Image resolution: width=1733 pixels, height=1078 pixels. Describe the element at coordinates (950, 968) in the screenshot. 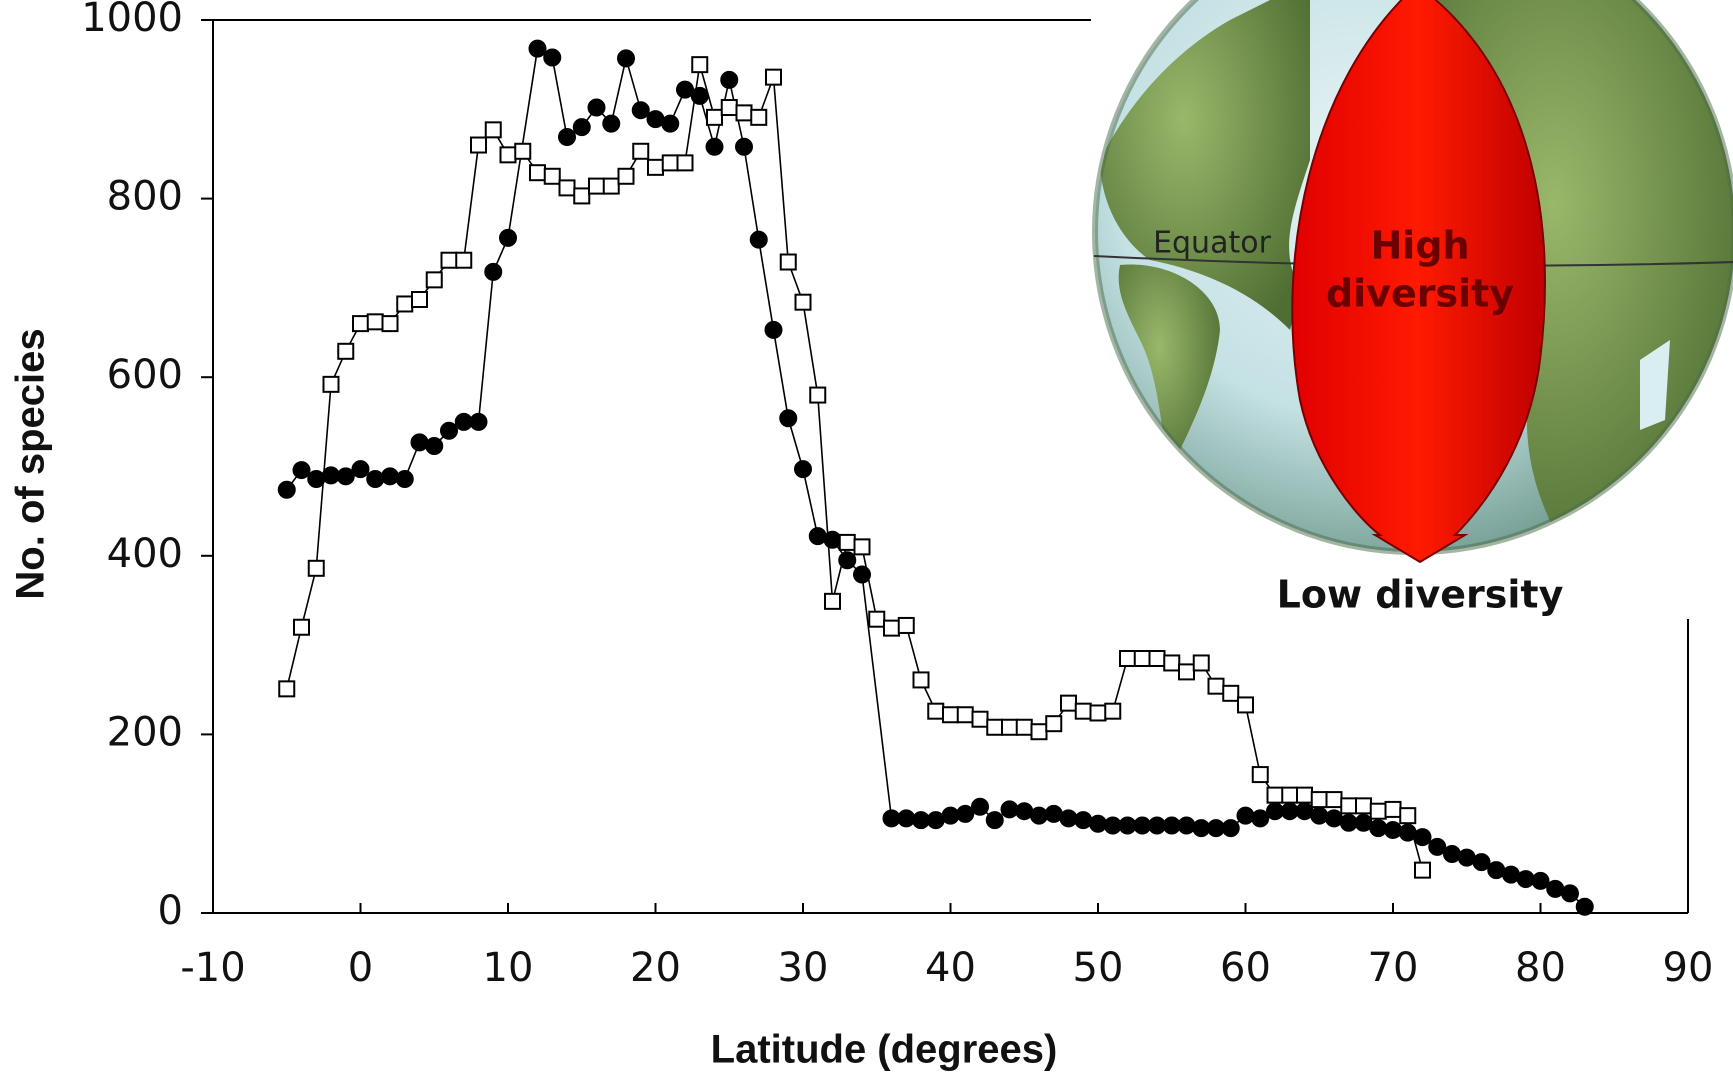

I see `x-tick-label: 40` at that location.